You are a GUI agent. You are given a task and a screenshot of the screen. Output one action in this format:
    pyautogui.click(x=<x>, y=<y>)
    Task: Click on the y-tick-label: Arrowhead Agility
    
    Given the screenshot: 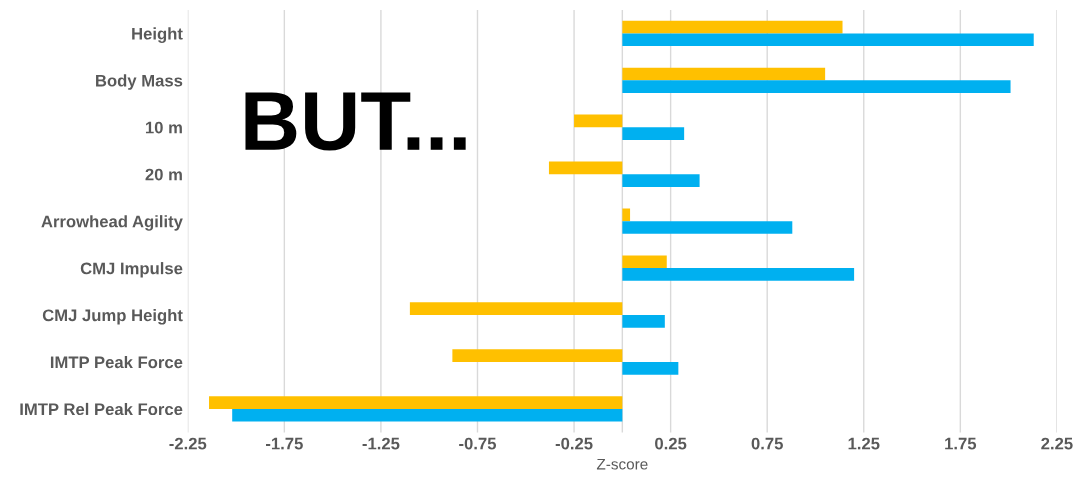 What is the action you would take?
    pyautogui.click(x=112, y=223)
    